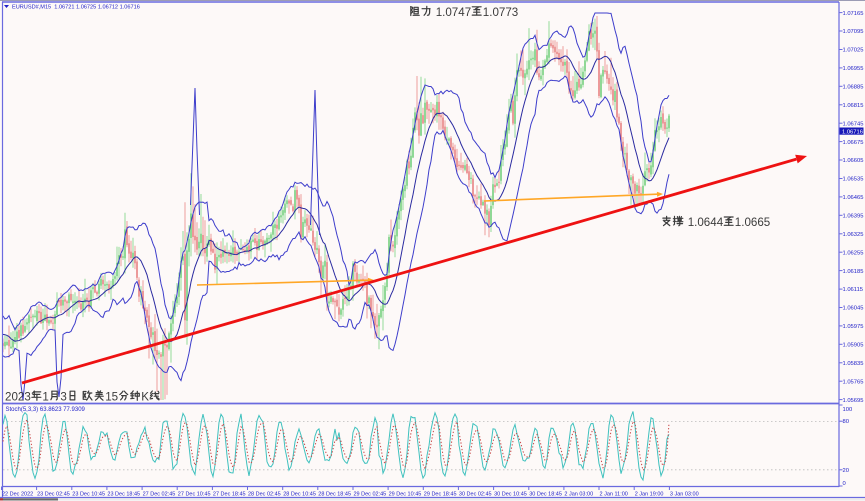  What do you see at coordinates (510, 495) in the screenshot?
I see `svg-text: 30 Dec 10:45` at bounding box center [510, 495].